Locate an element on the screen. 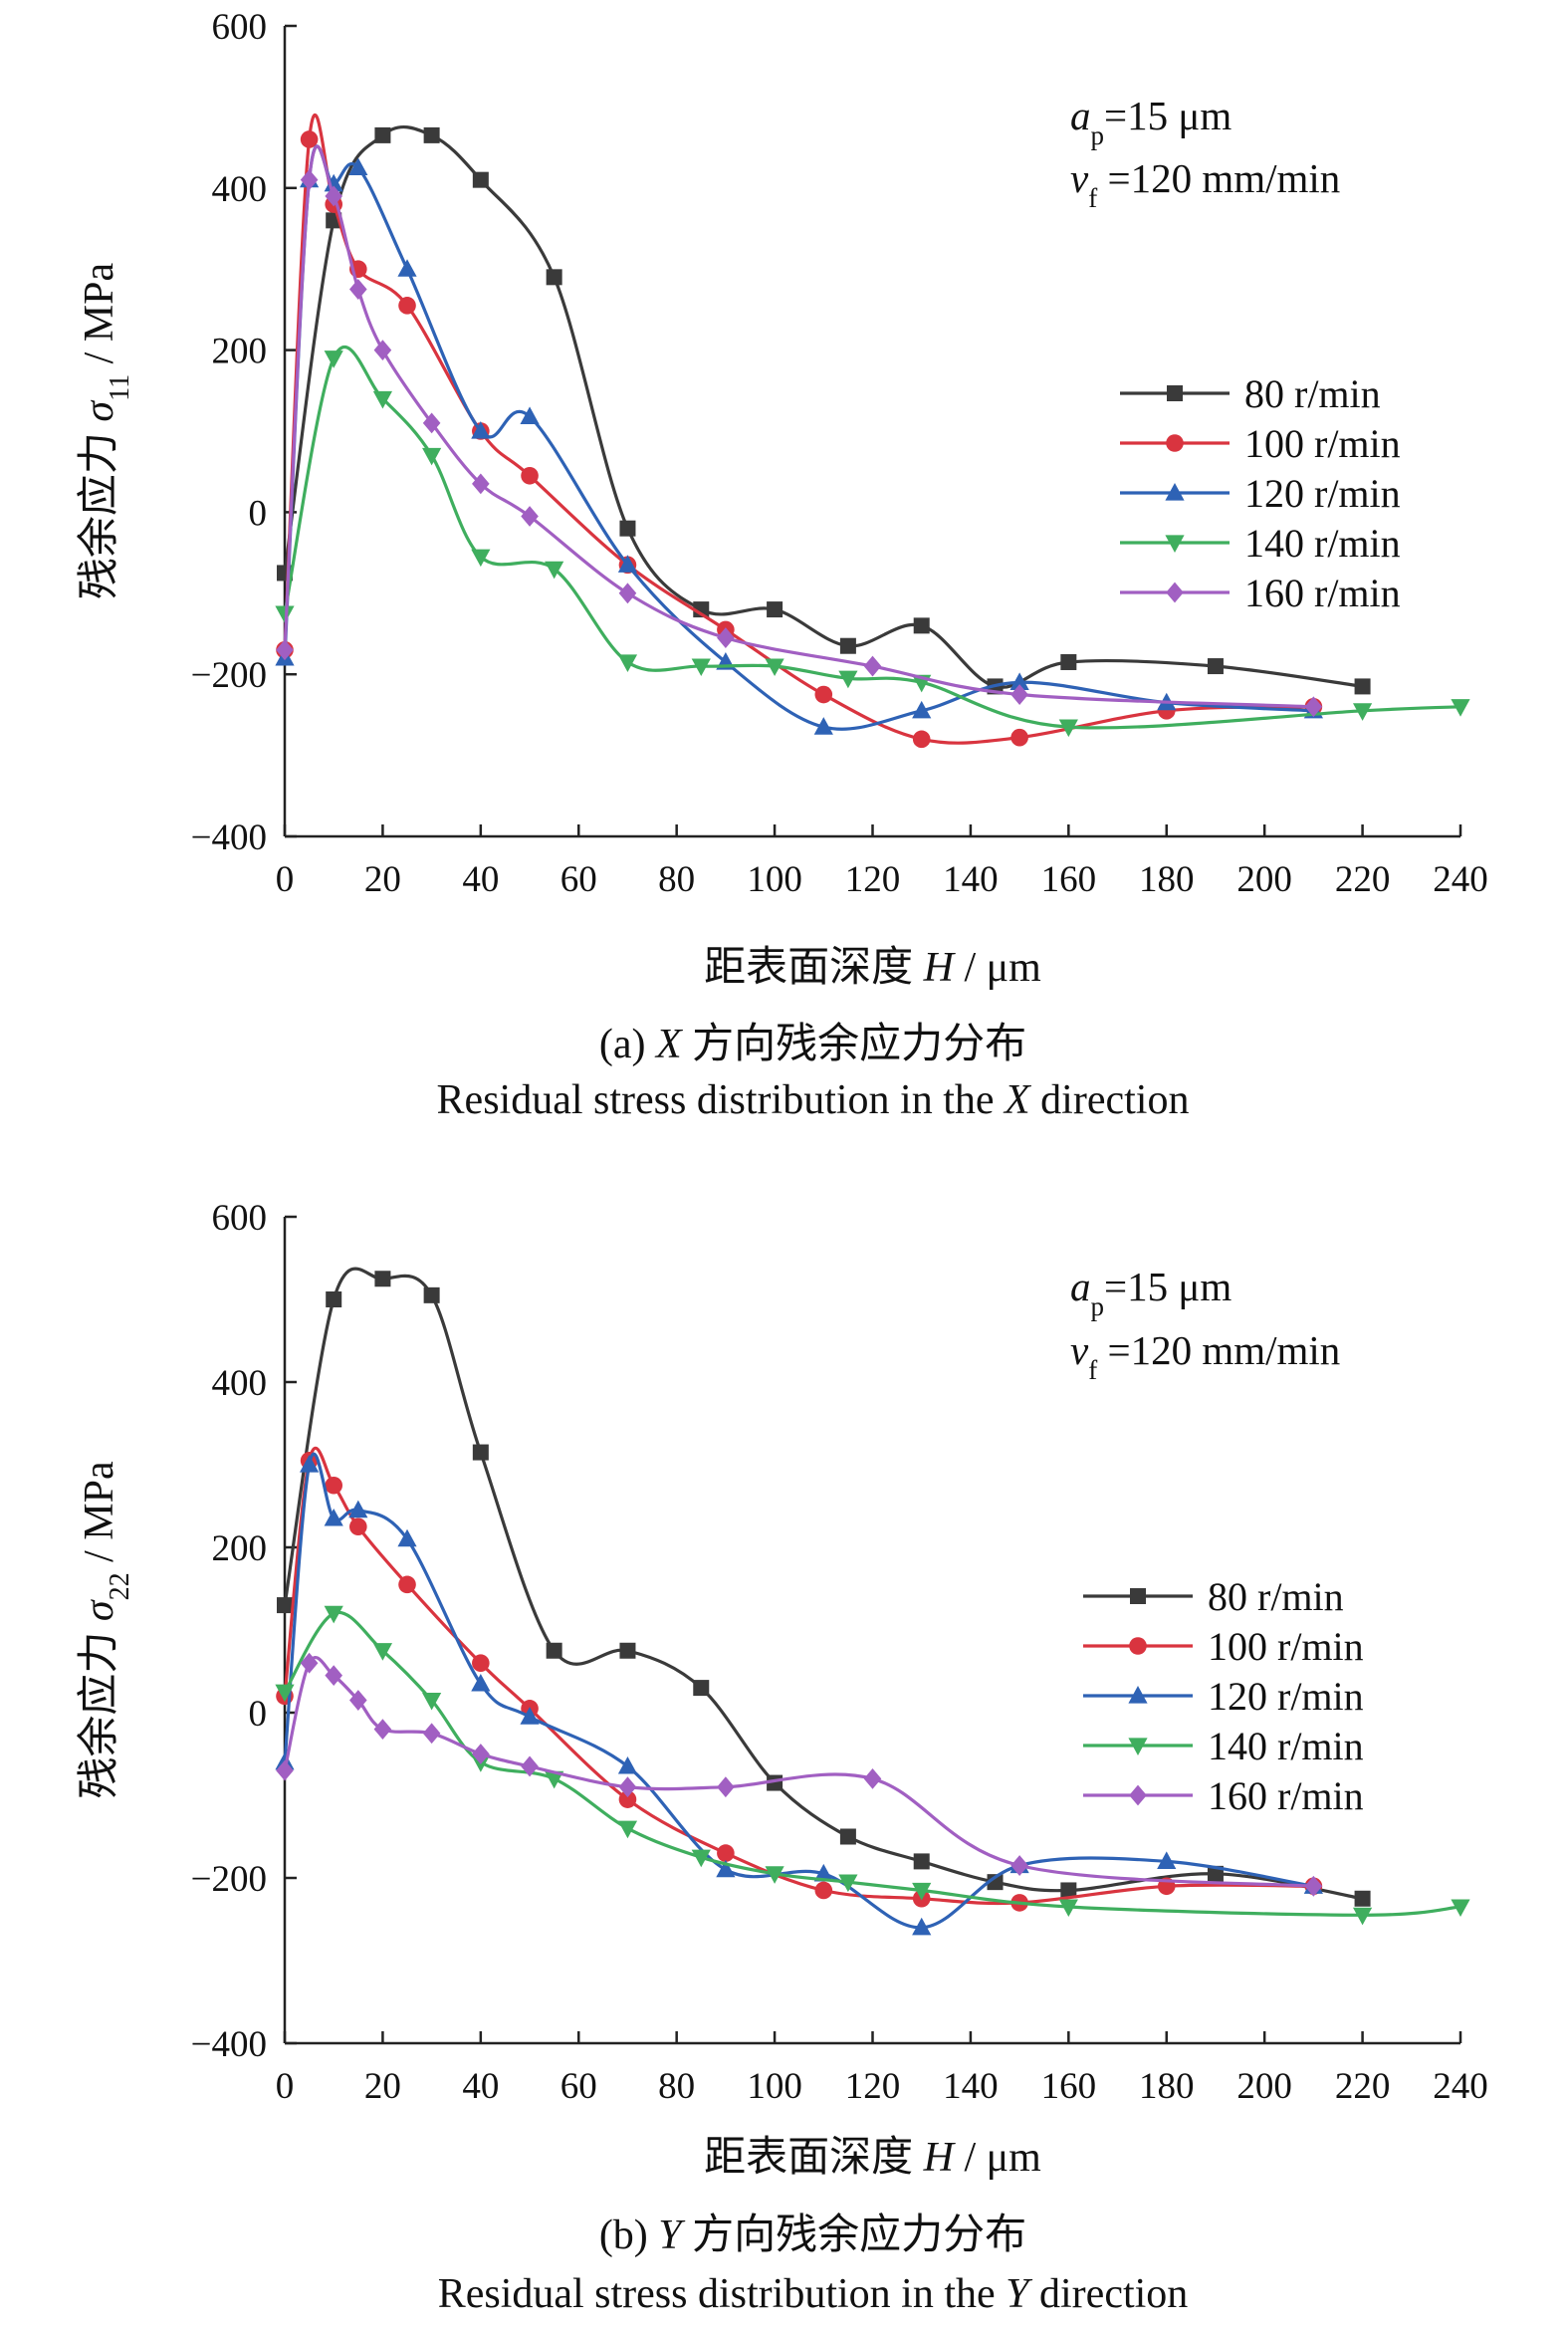 The height and width of the screenshot is (2331, 1568). legend-label: 80 r/min is located at coordinates (1313, 393).